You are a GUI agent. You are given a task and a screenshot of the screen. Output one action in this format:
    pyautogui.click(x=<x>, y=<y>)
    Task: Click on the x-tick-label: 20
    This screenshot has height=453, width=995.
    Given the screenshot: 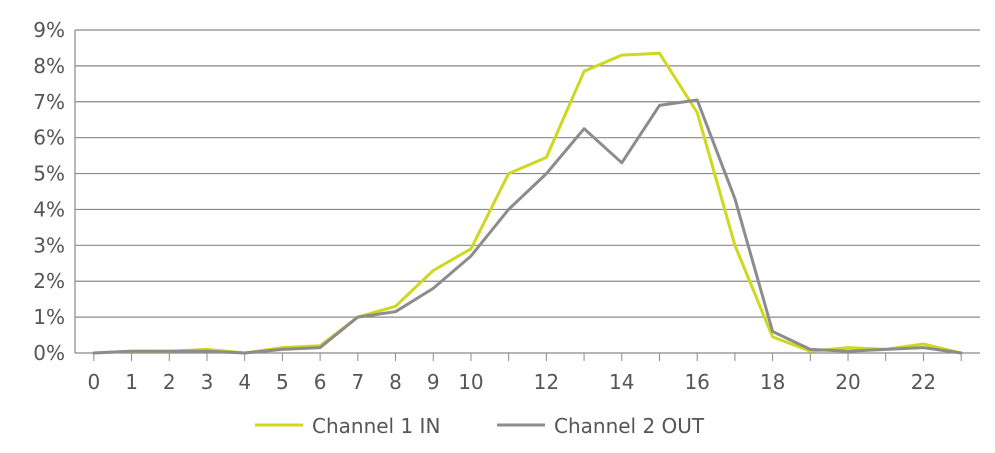 What is the action you would take?
    pyautogui.click(x=847, y=382)
    